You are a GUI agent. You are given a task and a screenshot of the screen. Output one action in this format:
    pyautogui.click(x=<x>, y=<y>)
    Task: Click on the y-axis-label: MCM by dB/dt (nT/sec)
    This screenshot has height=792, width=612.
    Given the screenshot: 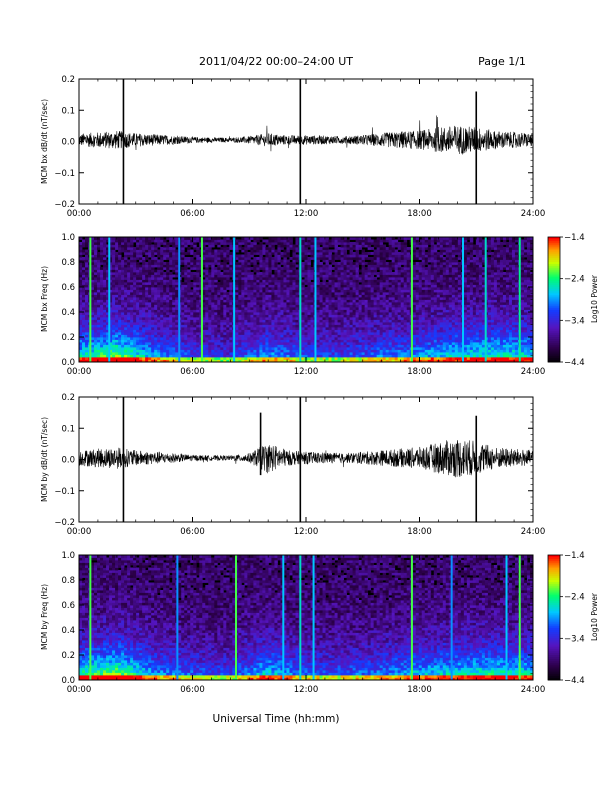 What is the action you would take?
    pyautogui.click(x=44, y=459)
    